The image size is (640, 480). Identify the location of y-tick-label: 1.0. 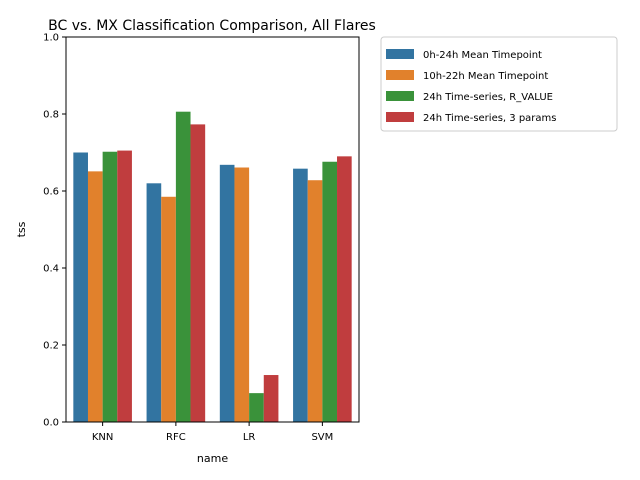
(51, 38).